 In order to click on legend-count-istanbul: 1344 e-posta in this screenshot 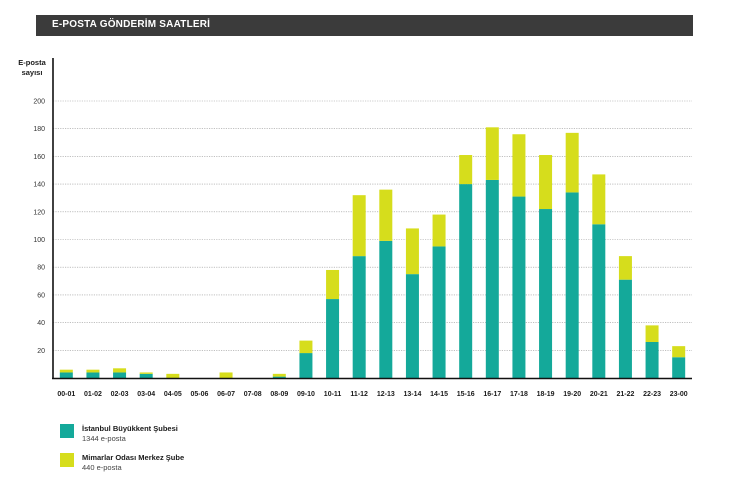, I will do `click(104, 438)`.